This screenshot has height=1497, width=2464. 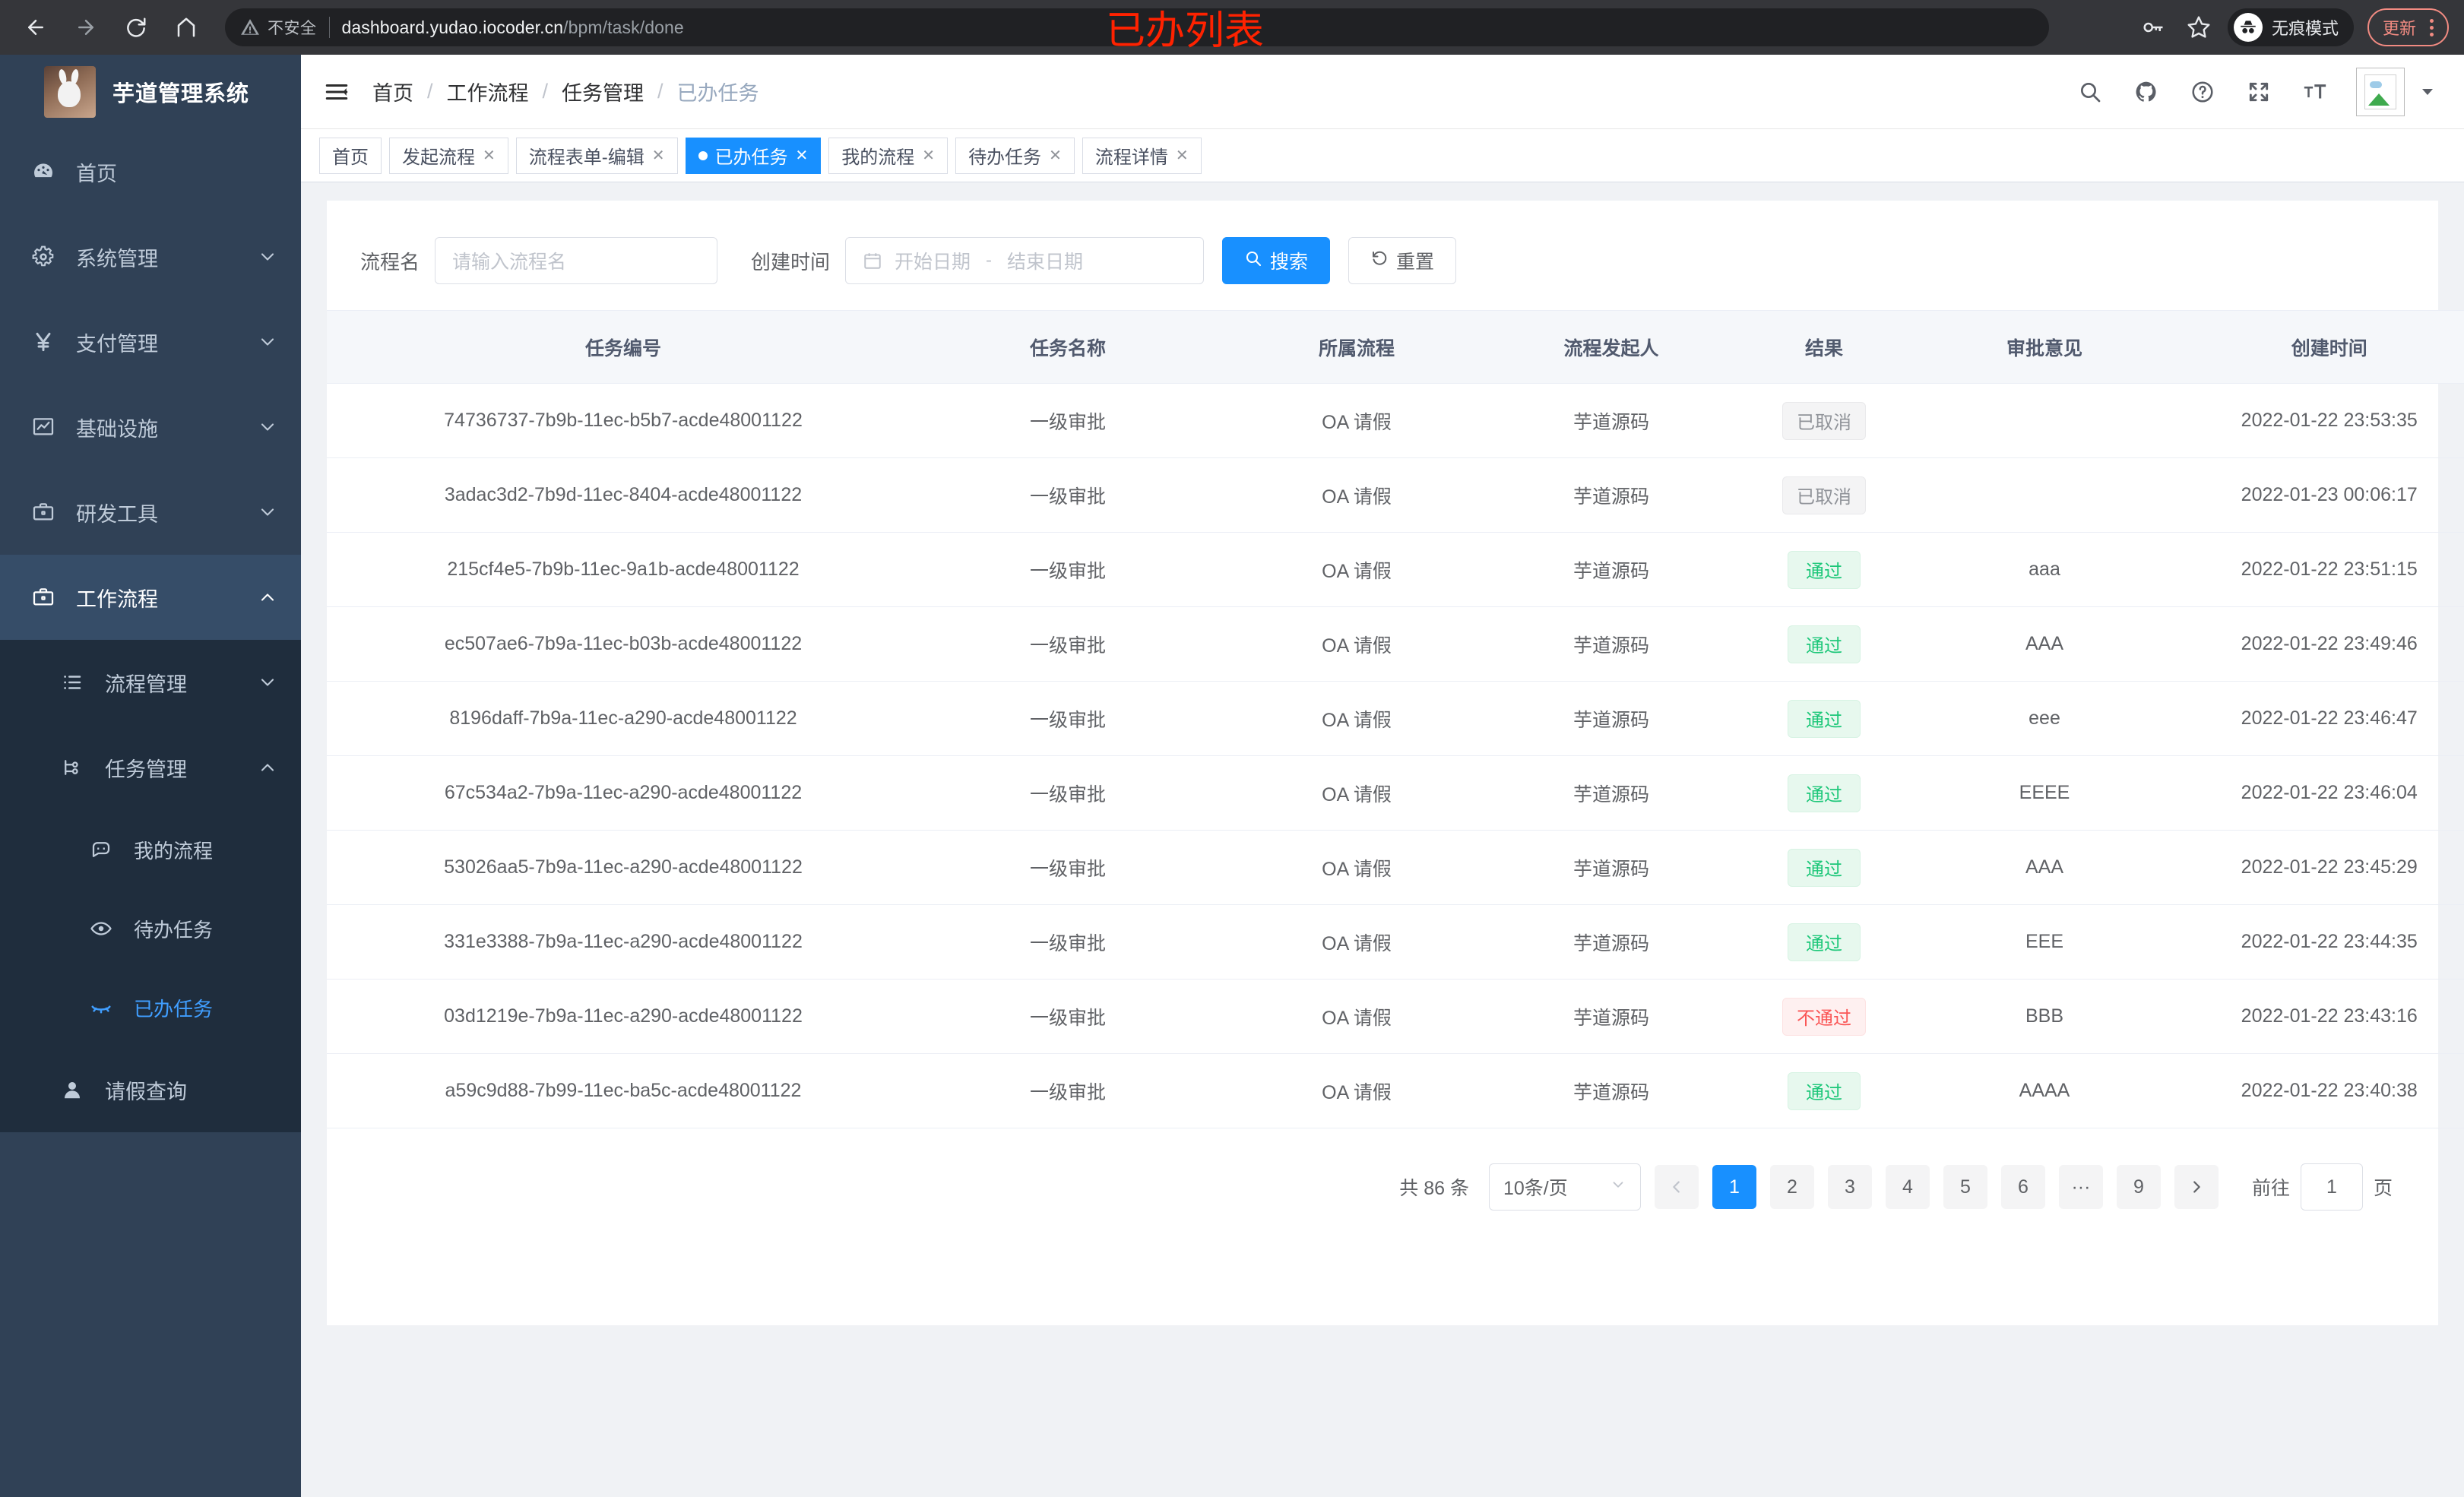 I want to click on cell-task-id: a59c9d88-7b99-11ec-ba5c-acde48001122, so click(x=623, y=1090).